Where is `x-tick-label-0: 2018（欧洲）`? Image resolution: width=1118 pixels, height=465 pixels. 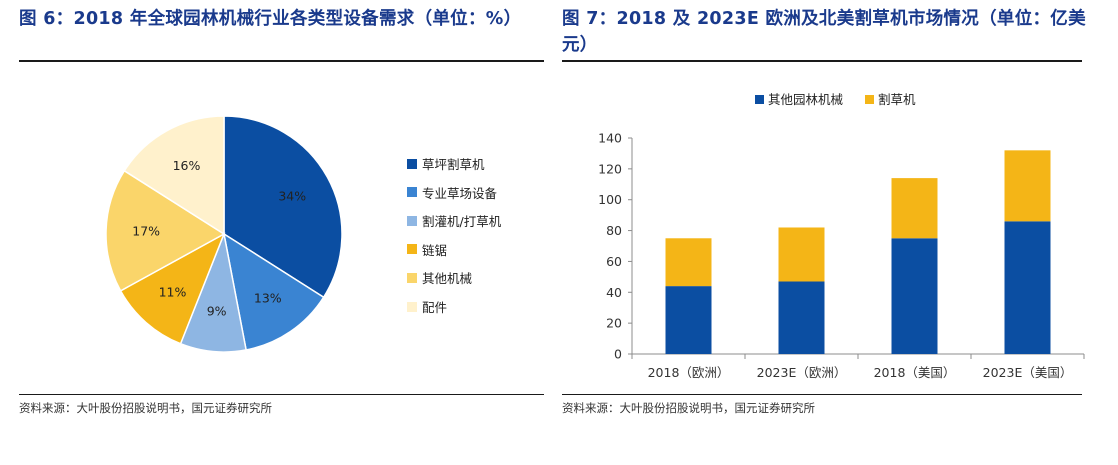 x-tick-label-0: 2018（欧洲） is located at coordinates (689, 372).